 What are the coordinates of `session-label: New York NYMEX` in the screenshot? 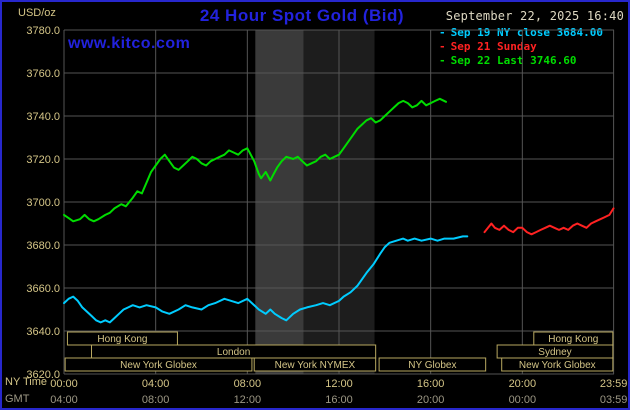 It's located at (315, 365).